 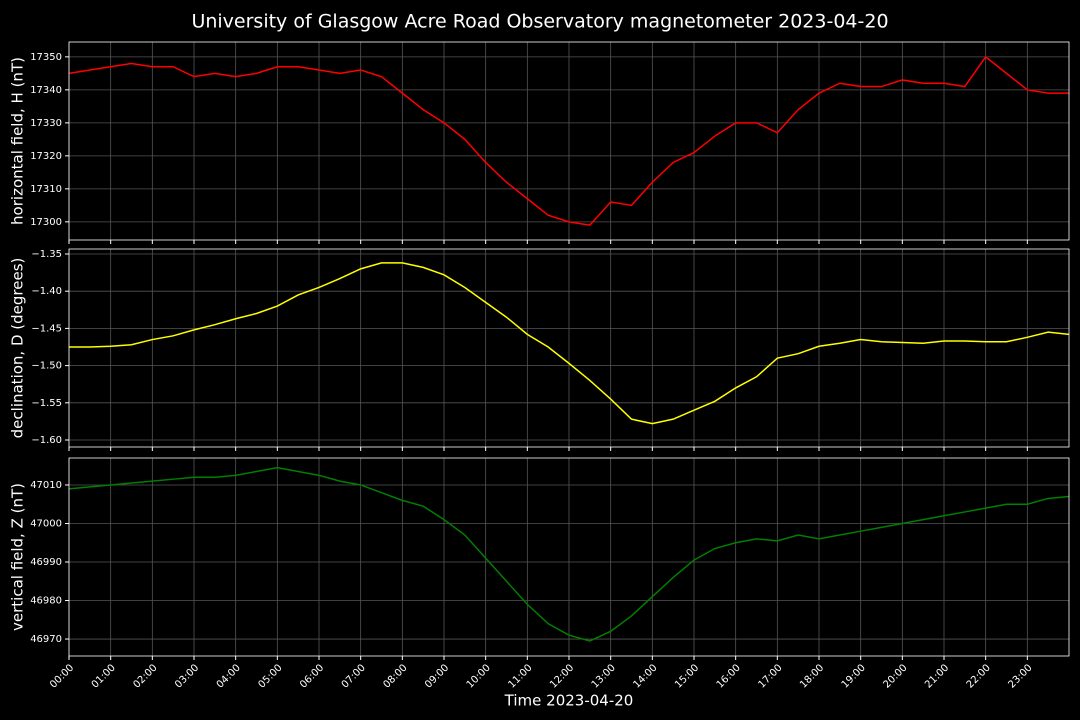 What do you see at coordinates (18, 557) in the screenshot?
I see `y-axis-label: vertical field, Z (nT)` at bounding box center [18, 557].